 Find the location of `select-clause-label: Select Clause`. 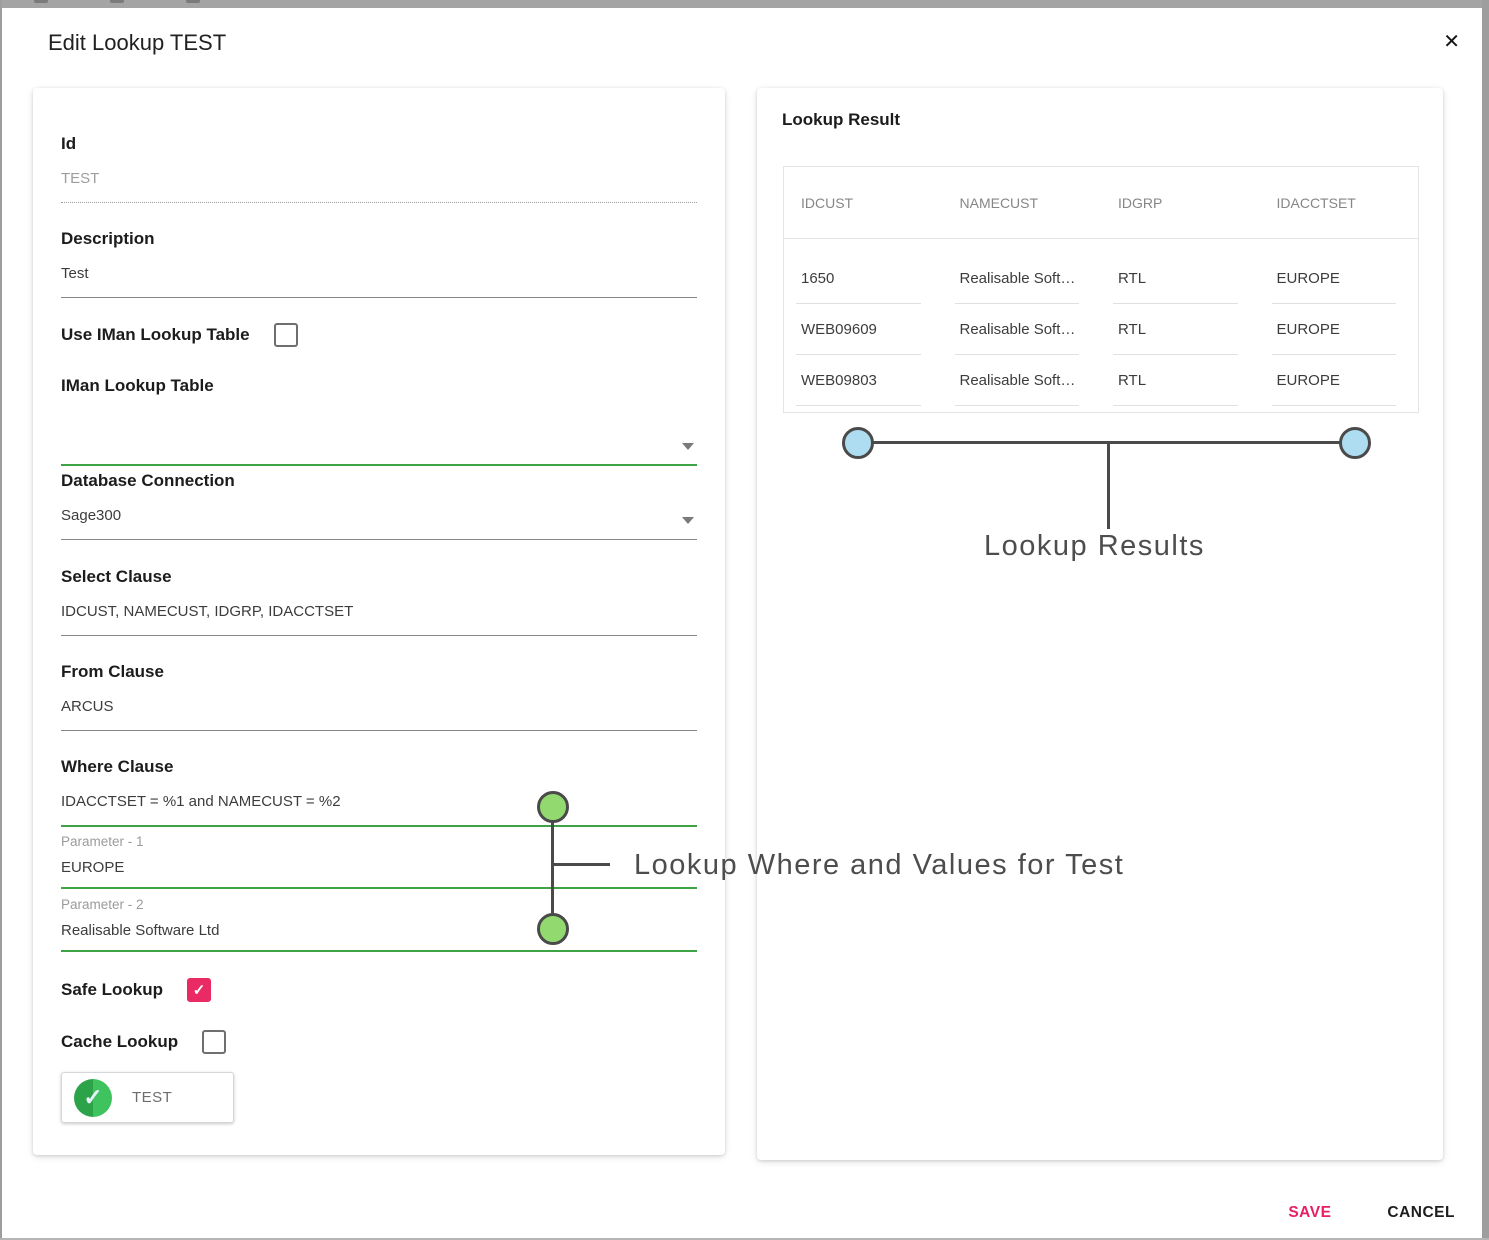

select-clause-label: Select Clause is located at coordinates (116, 576).